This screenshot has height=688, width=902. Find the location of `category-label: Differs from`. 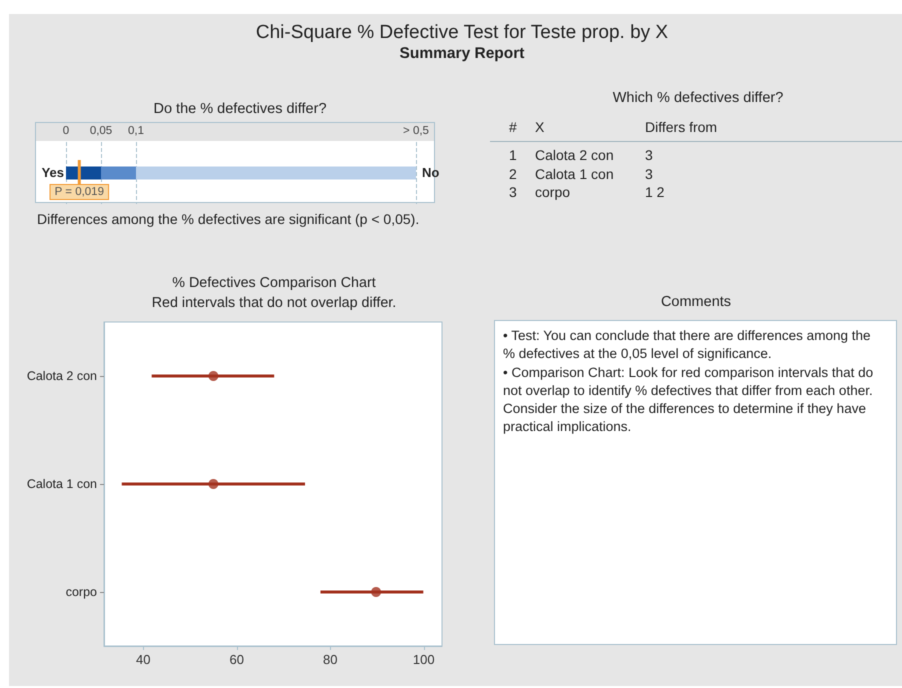

category-label: Differs from is located at coordinates (681, 127).